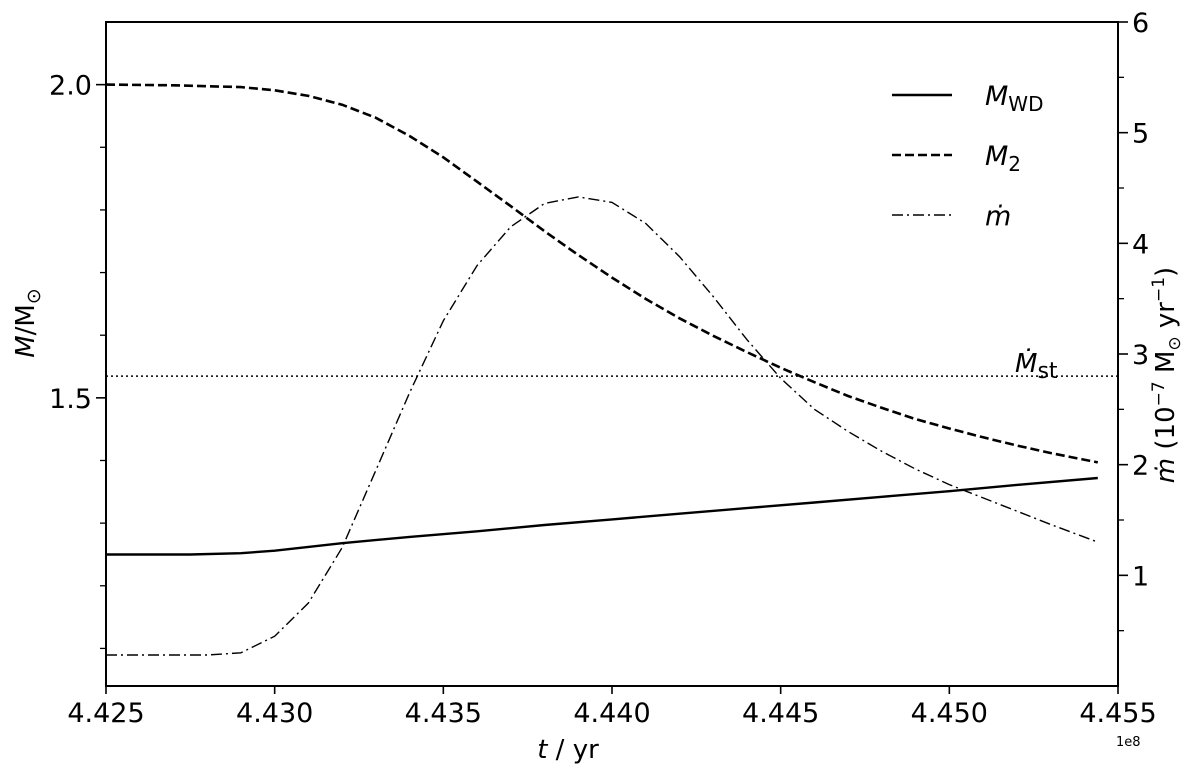 The image size is (1200, 780). I want to click on legend-label-sub: 2, so click(1014, 164).